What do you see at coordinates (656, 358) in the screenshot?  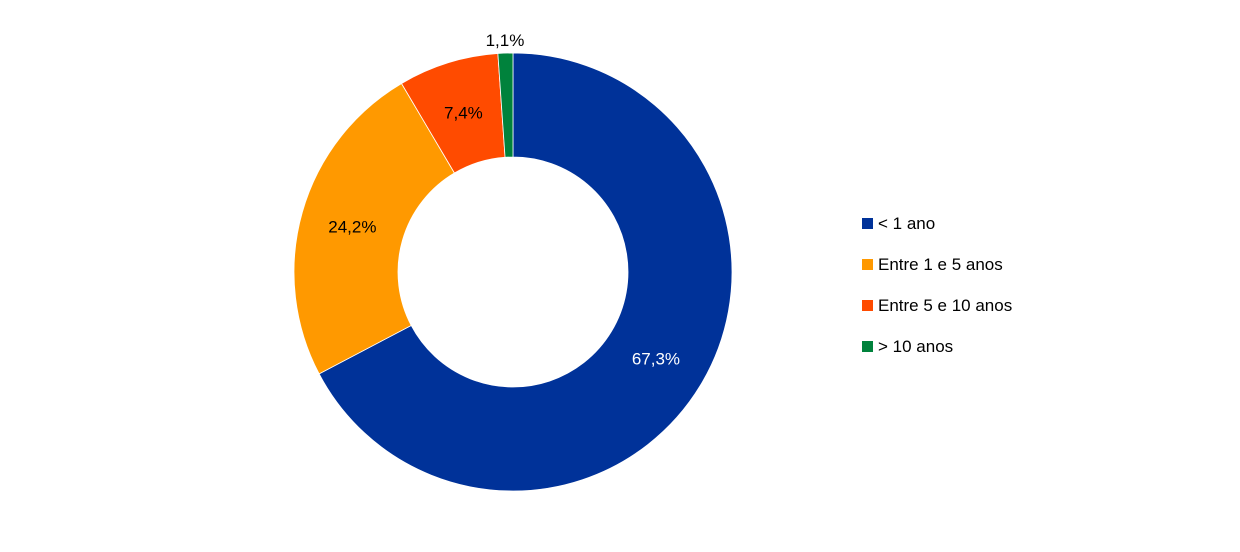 I see `data-label: 67,3%` at bounding box center [656, 358].